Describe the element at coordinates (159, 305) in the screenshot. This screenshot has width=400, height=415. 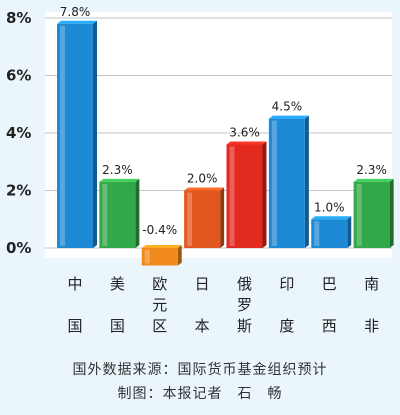
I see `category-label: 欧元区` at that location.